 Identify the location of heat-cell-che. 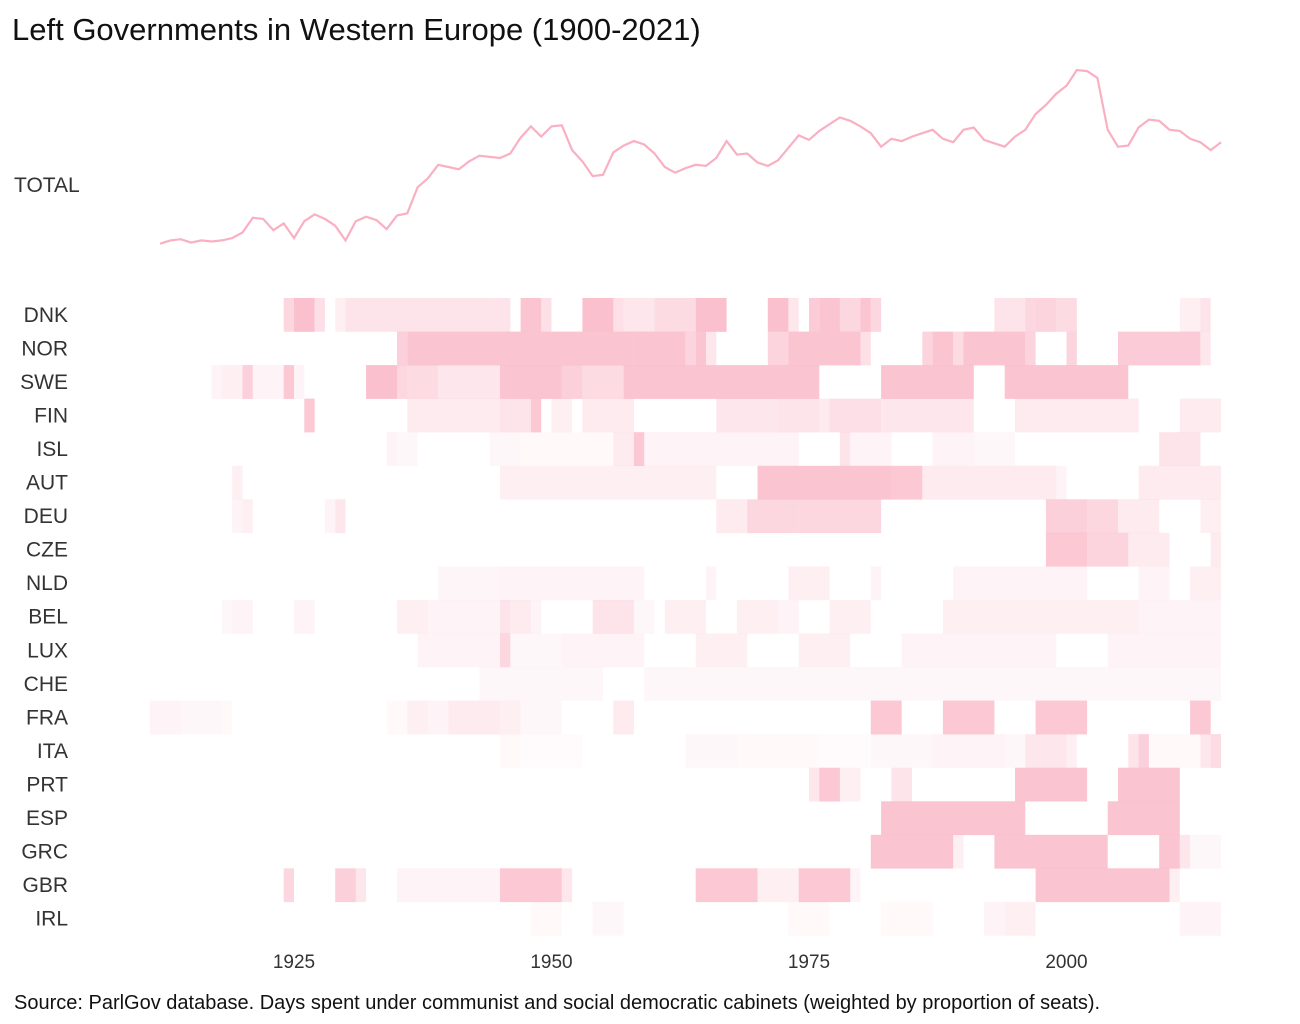
(541, 684).